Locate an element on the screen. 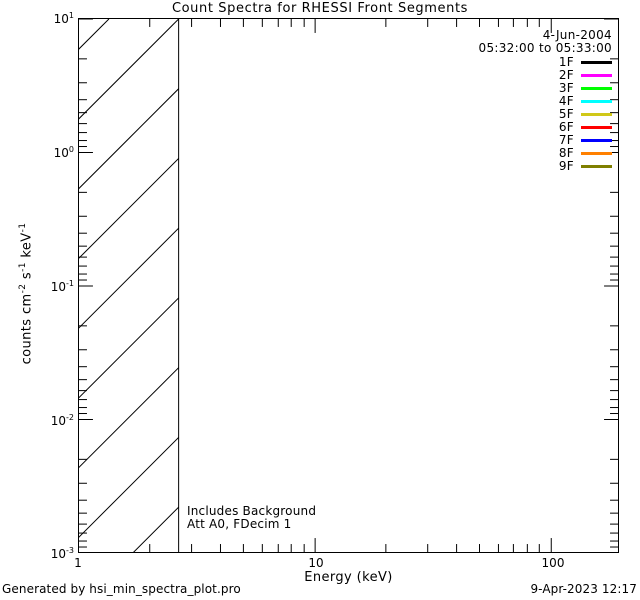  legend-item-8f: 8F is located at coordinates (516, 153).